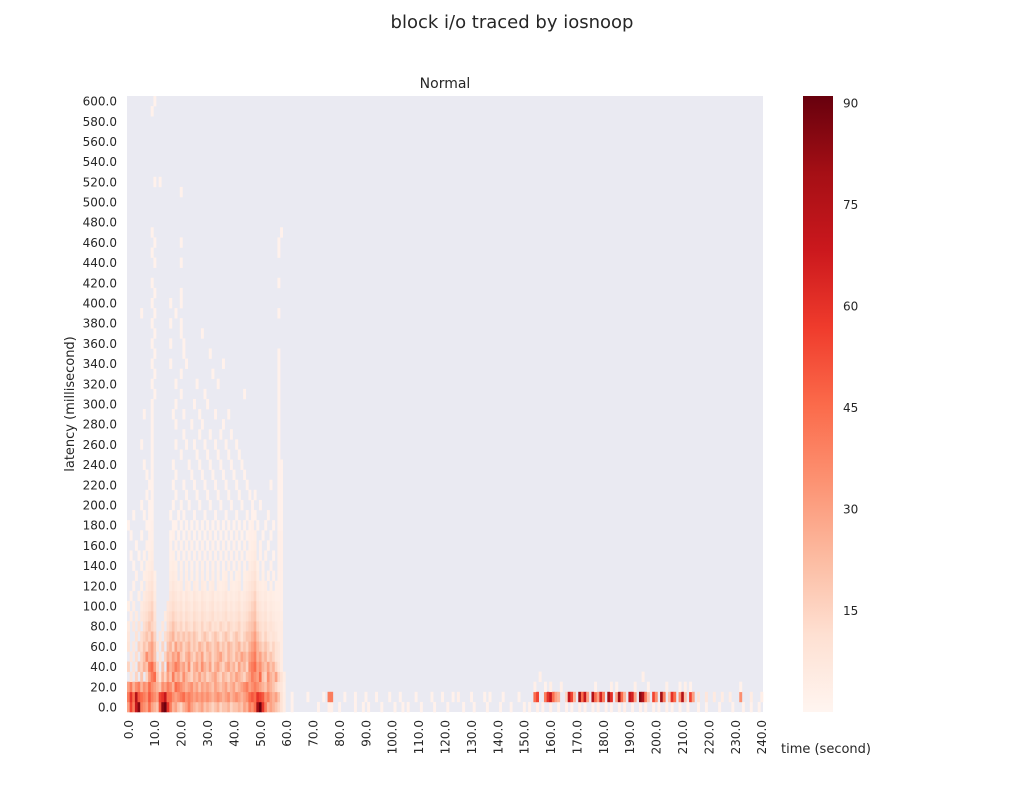 The width and height of the screenshot is (1024, 800). I want to click on x-tick-label: 180.0, so click(604, 737).